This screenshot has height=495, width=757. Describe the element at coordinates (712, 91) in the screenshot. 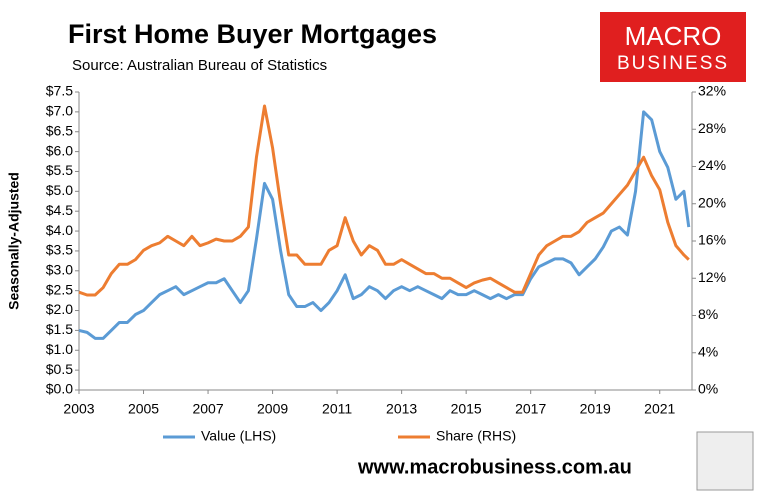

I see `y2-tick-label: 32%` at that location.